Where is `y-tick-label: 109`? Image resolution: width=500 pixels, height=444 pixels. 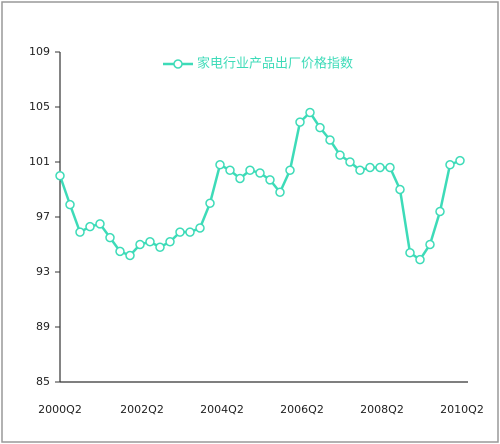
y-tick-label: 109 is located at coordinates (39, 51).